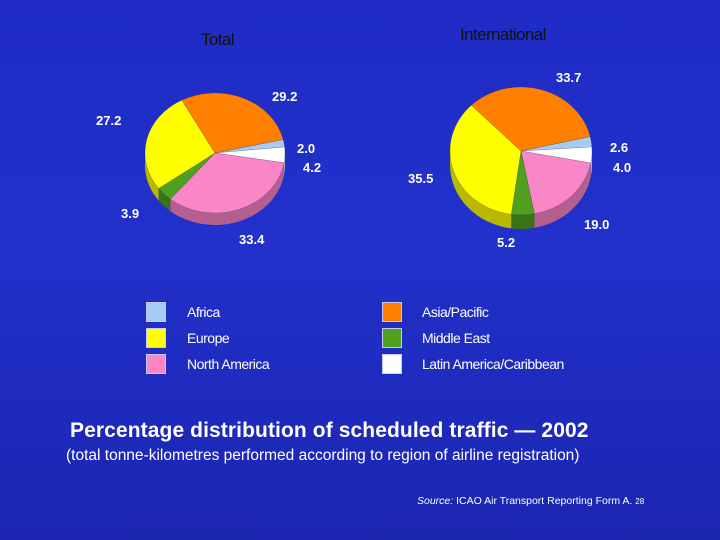 Image resolution: width=720 pixels, height=540 pixels. What do you see at coordinates (456, 338) in the screenshot?
I see `legend-label-middle-east: Middle East` at bounding box center [456, 338].